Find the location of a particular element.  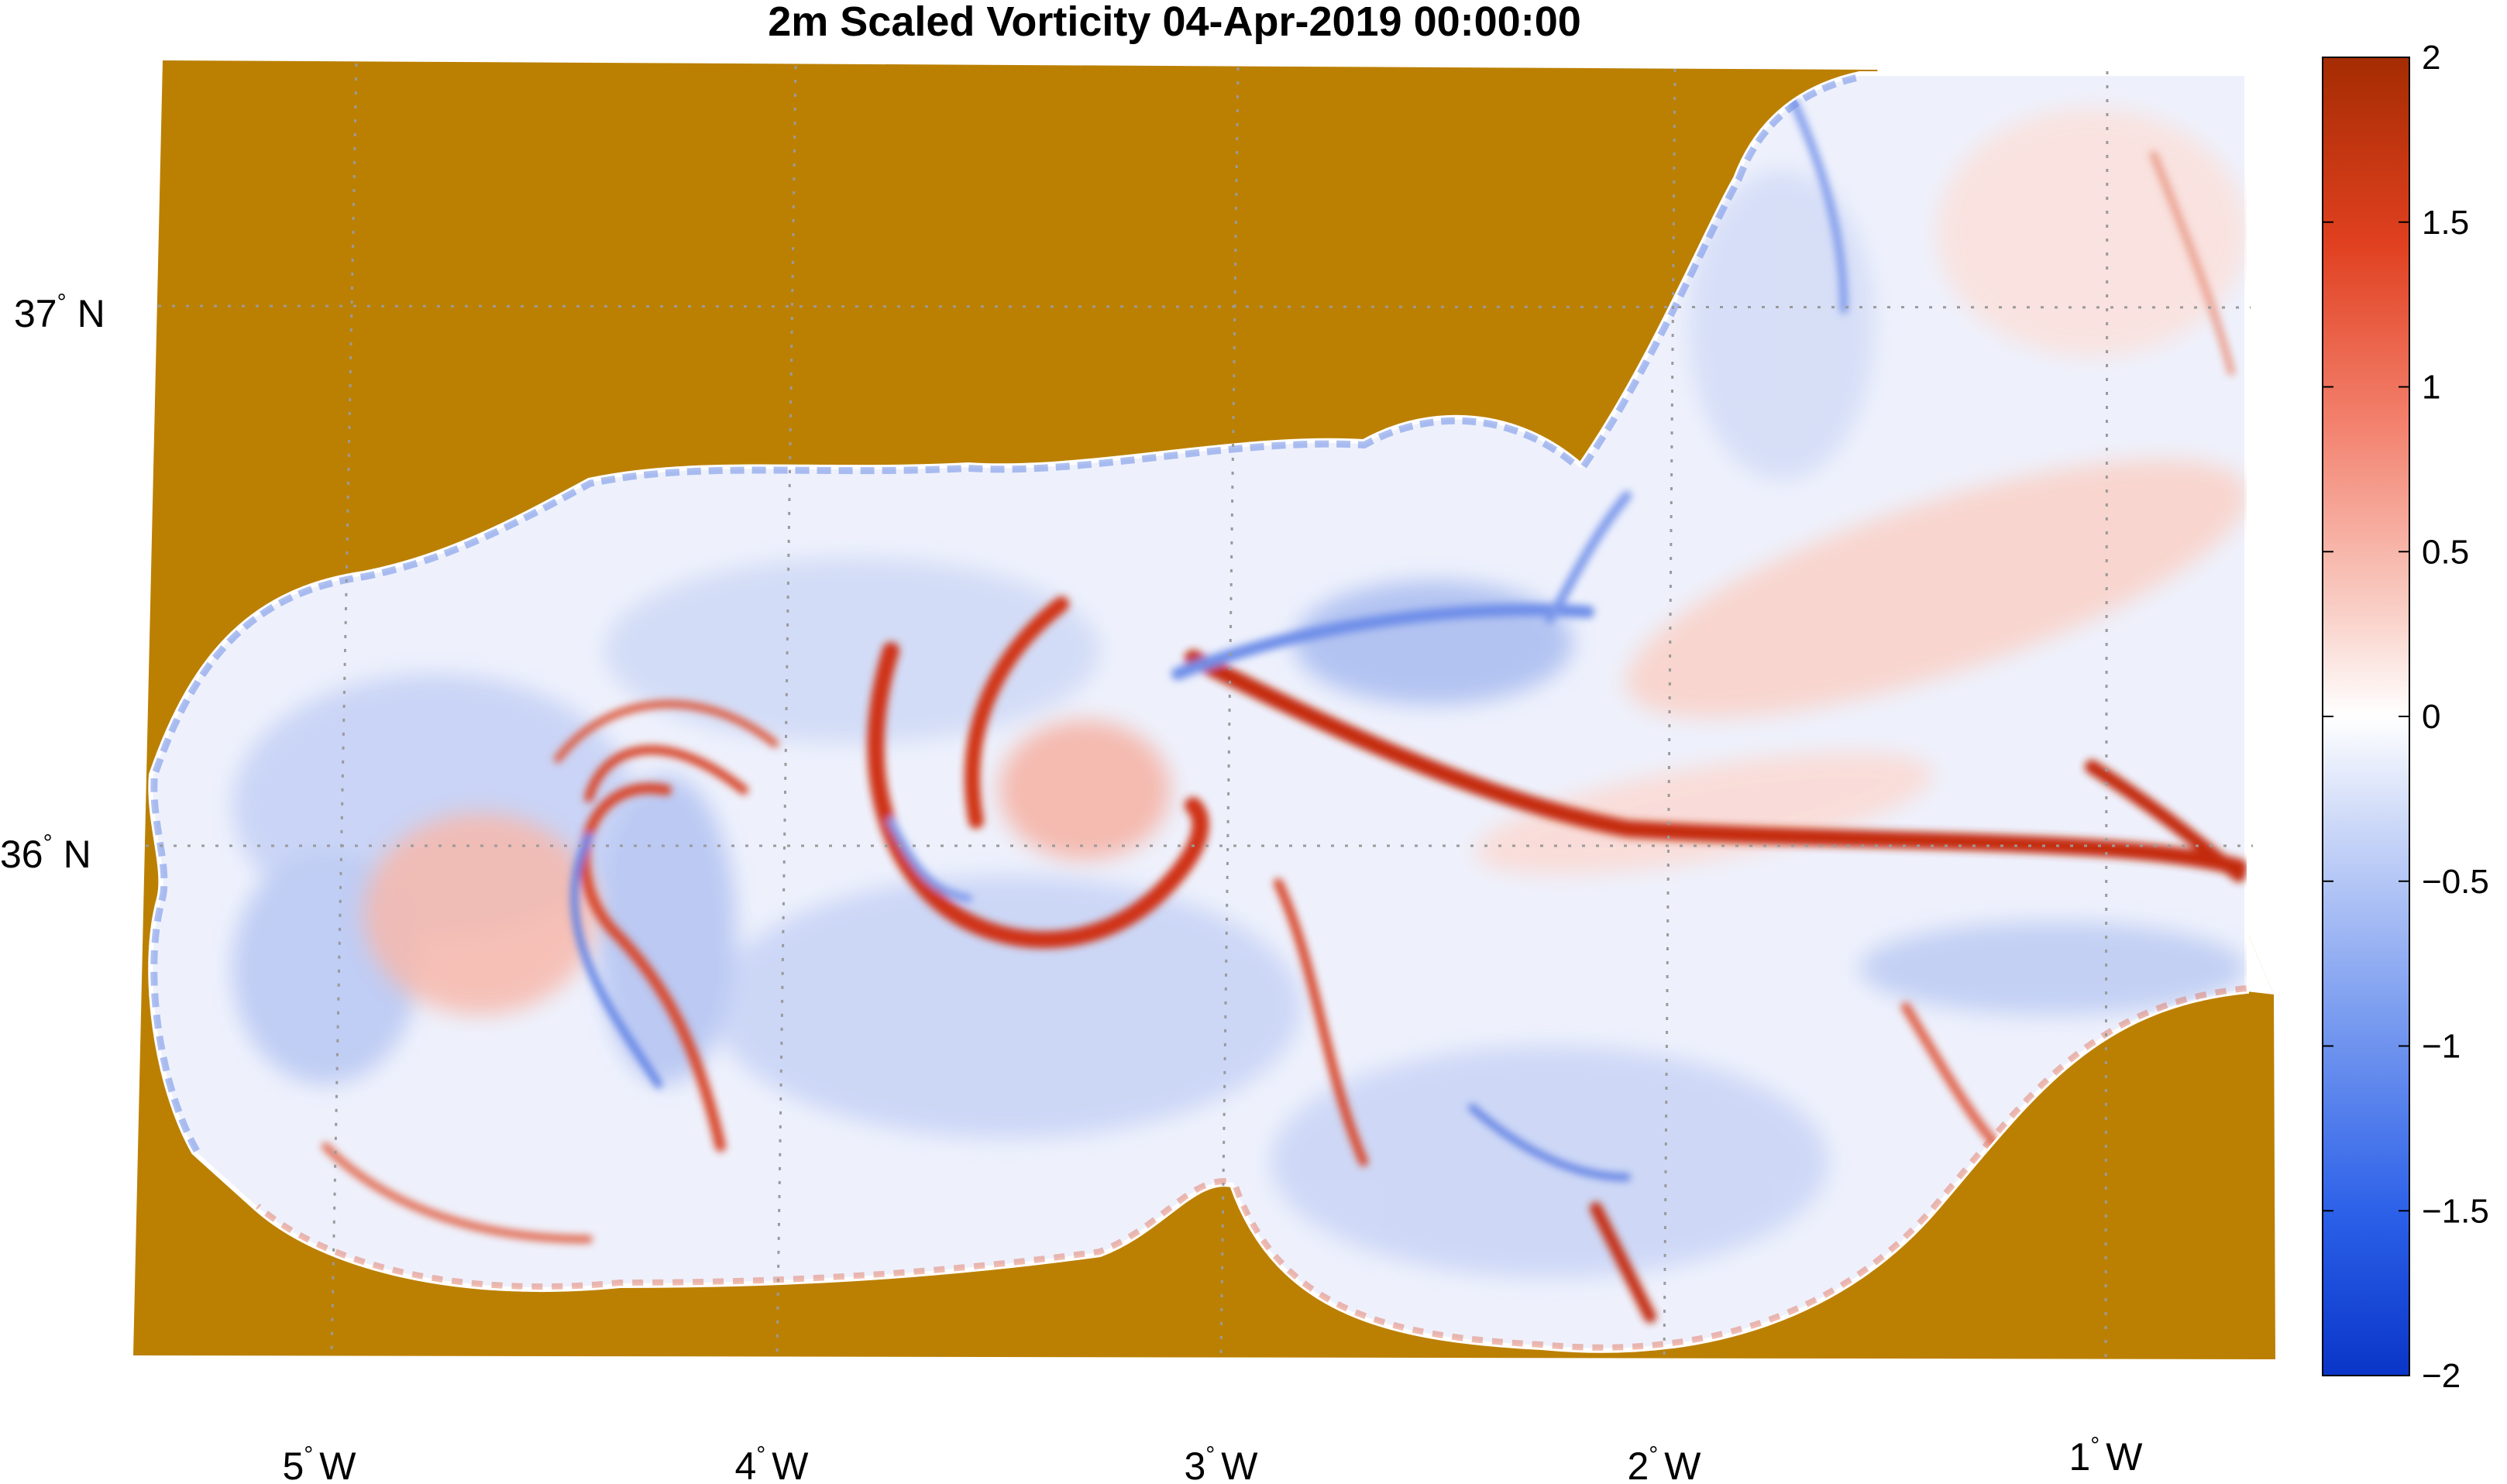

longitude-labels: 5° W 4° W 3° W 2° W 1° W is located at coordinates (1212, 1458).